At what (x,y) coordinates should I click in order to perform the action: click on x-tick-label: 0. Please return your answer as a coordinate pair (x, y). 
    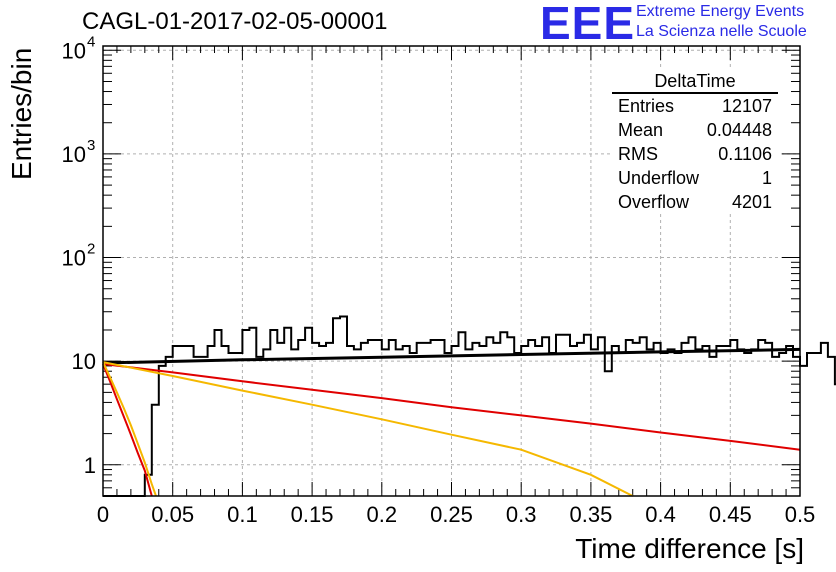
    Looking at the image, I should click on (103, 514).